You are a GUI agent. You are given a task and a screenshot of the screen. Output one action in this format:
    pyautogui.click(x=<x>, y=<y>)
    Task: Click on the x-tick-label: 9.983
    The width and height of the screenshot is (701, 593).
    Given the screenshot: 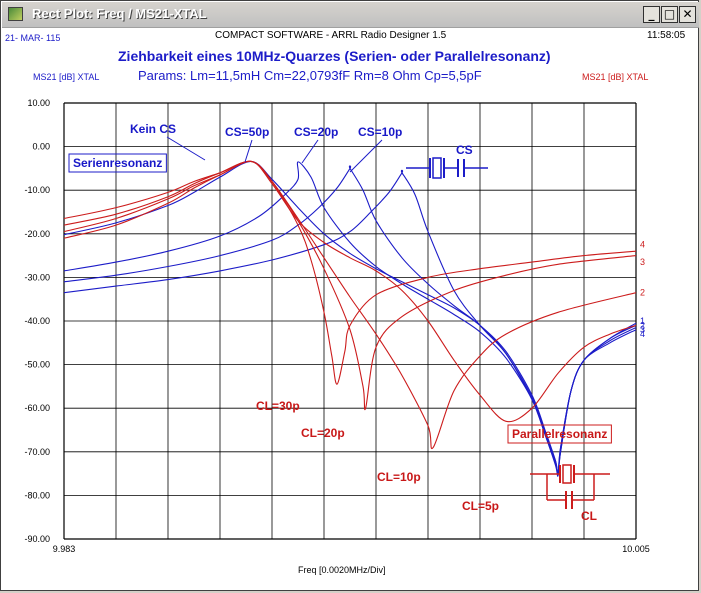 What is the action you would take?
    pyautogui.click(x=64, y=549)
    